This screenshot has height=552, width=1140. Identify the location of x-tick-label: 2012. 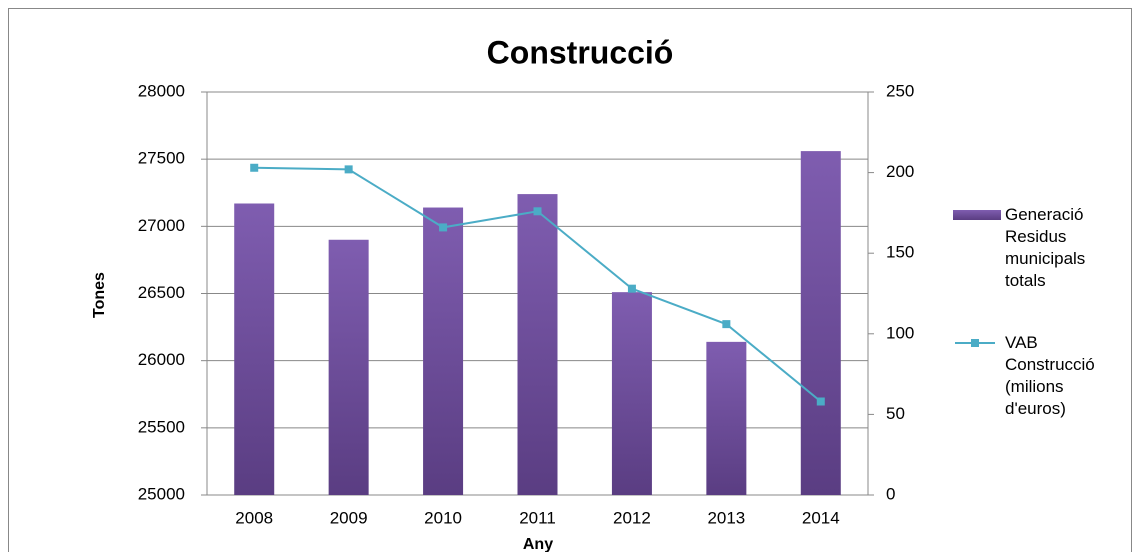
(632, 517).